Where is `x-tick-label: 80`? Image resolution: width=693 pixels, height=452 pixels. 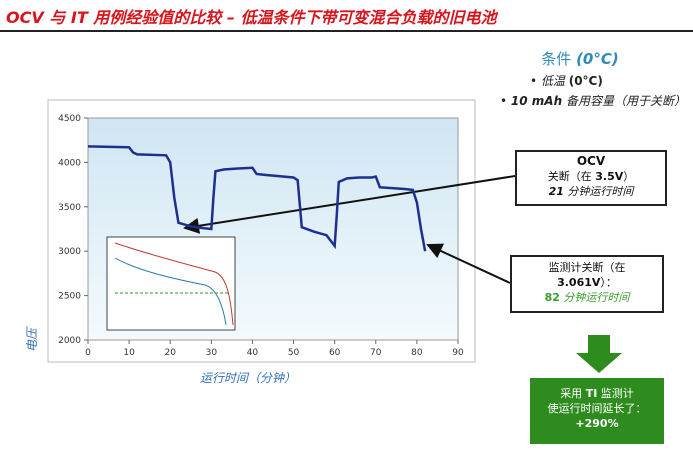 x-tick-label: 80 is located at coordinates (417, 353).